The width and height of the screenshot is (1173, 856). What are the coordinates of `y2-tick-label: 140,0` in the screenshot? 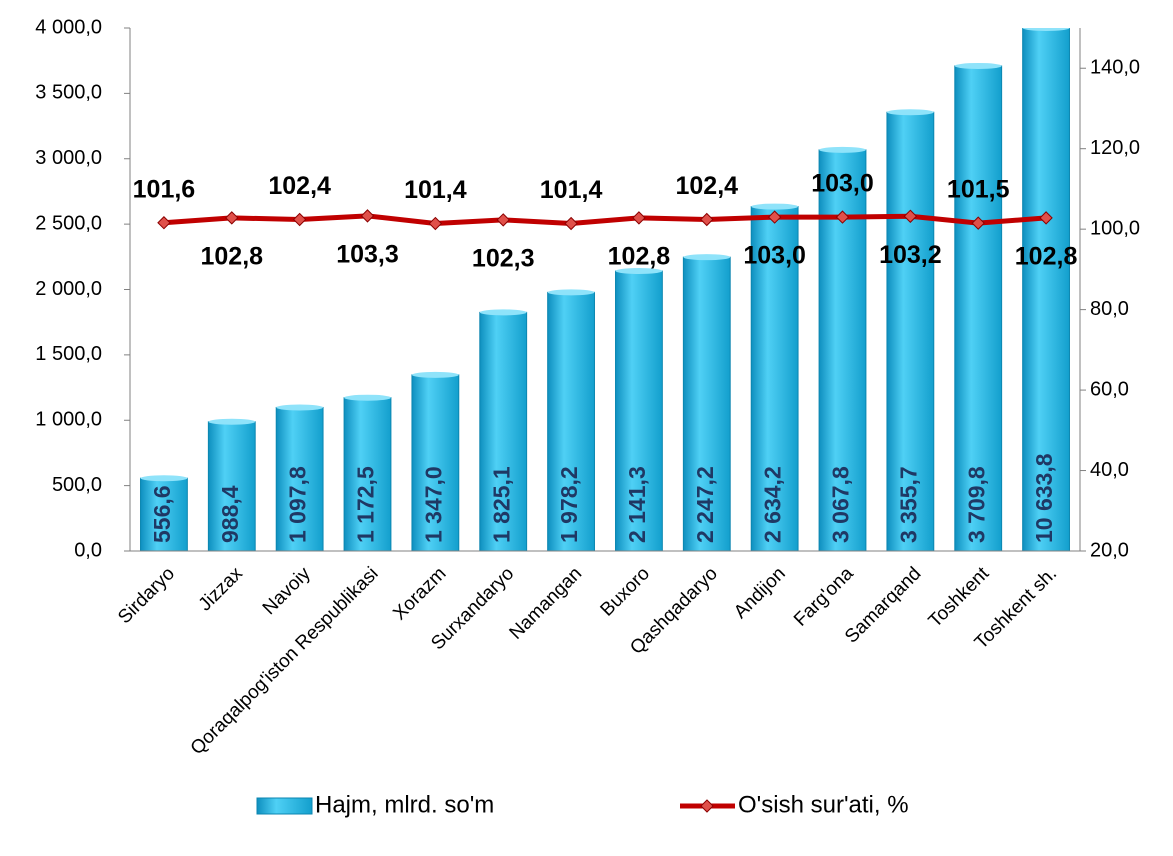 It's located at (1115, 68).